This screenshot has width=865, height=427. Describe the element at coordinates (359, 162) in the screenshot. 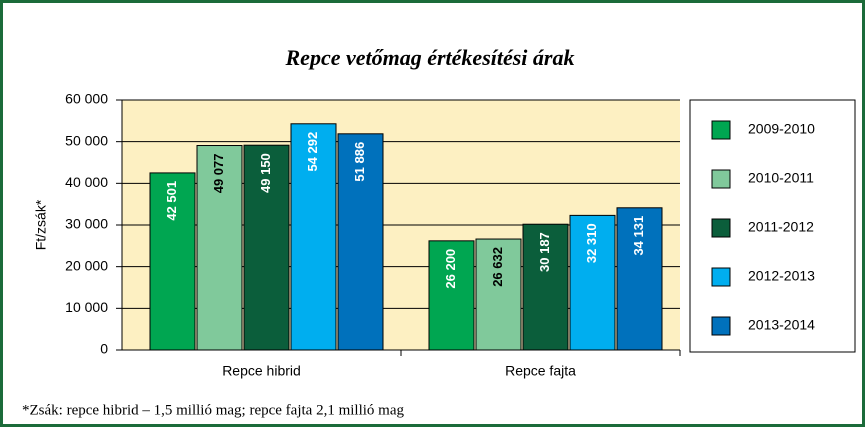

I see `value-label: 51 886` at that location.